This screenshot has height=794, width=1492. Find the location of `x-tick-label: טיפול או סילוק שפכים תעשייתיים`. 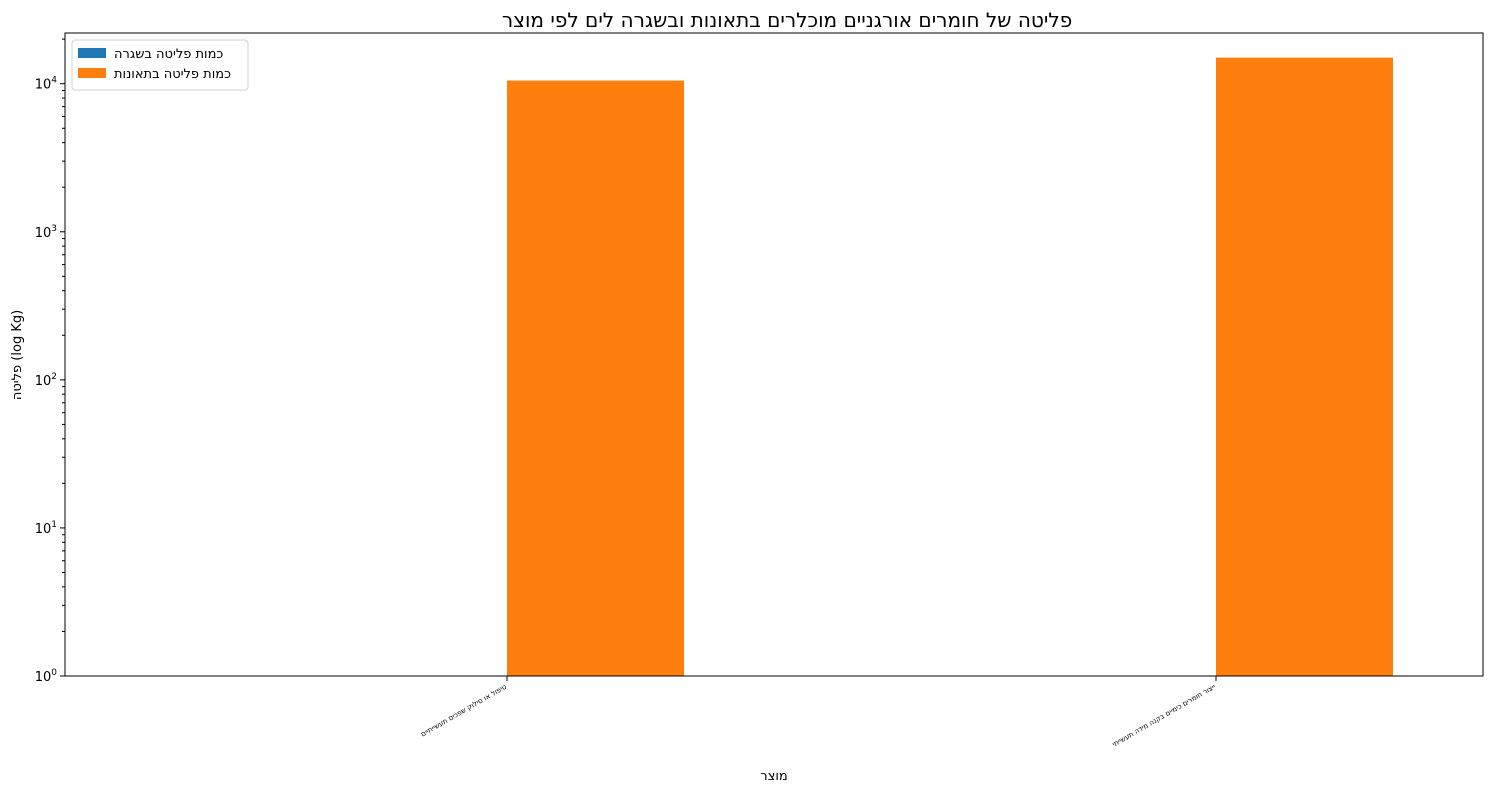

x-tick-label: טיפול או סילוק שפכים תעשייתיים is located at coordinates (464, 711).